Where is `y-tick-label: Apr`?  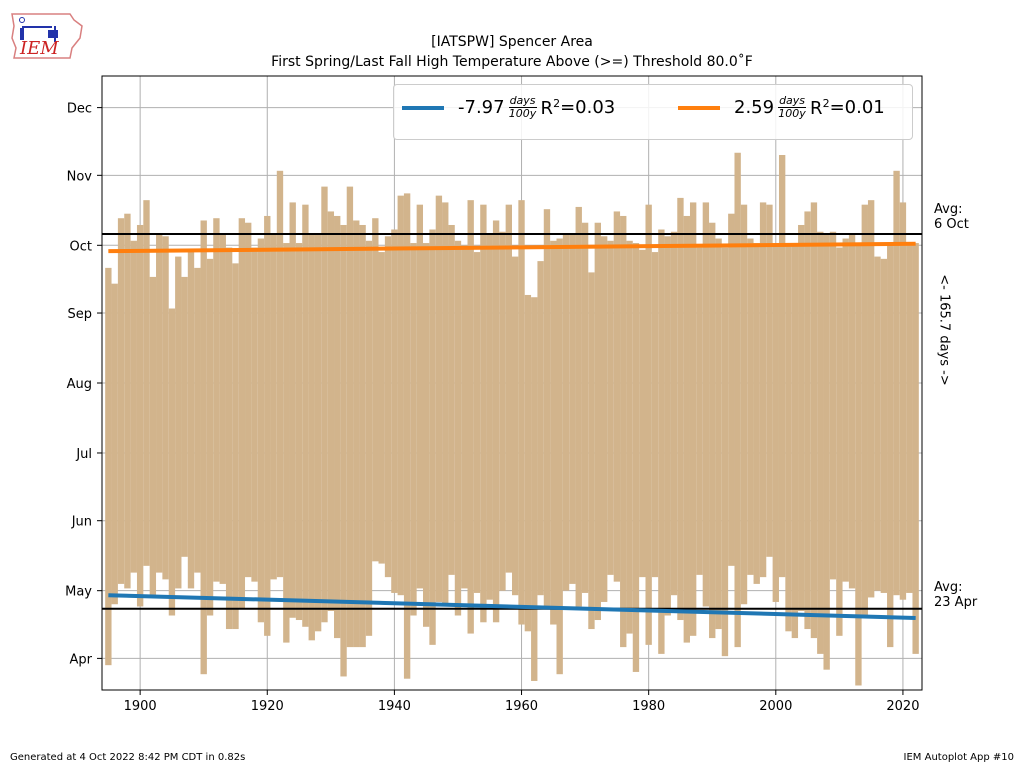 y-tick-label: Apr is located at coordinates (81, 659).